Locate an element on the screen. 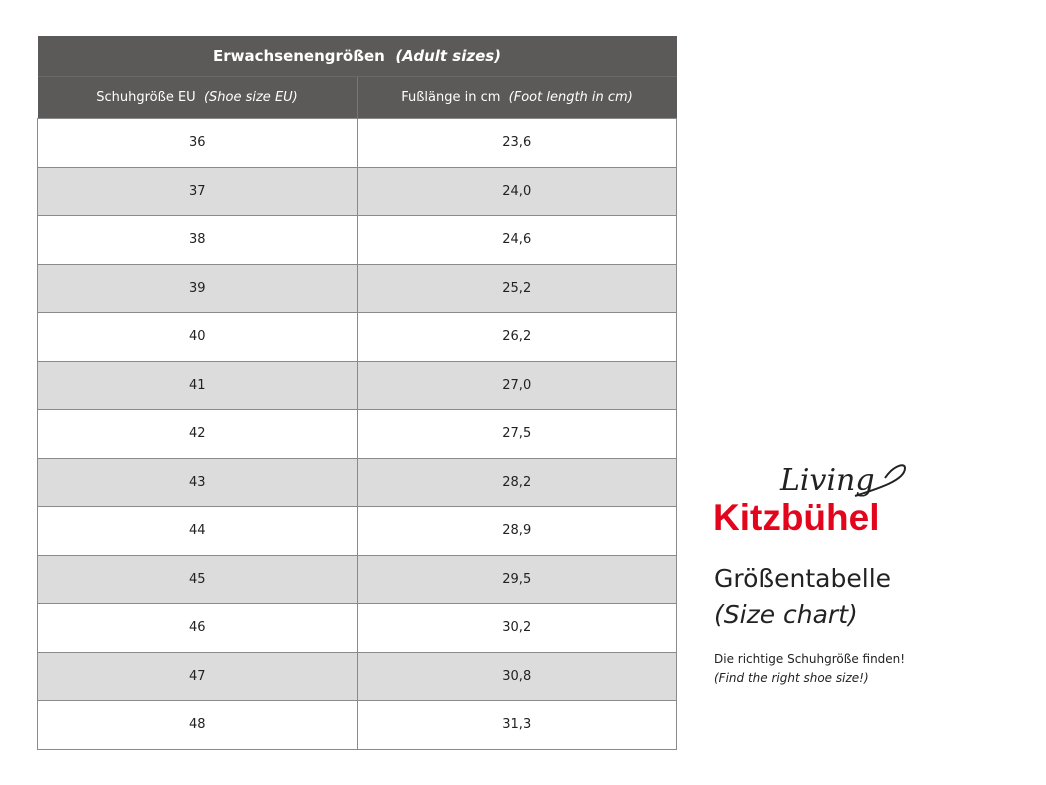 The image size is (1046, 785). table-row: 48 31,3 is located at coordinates (357, 725).